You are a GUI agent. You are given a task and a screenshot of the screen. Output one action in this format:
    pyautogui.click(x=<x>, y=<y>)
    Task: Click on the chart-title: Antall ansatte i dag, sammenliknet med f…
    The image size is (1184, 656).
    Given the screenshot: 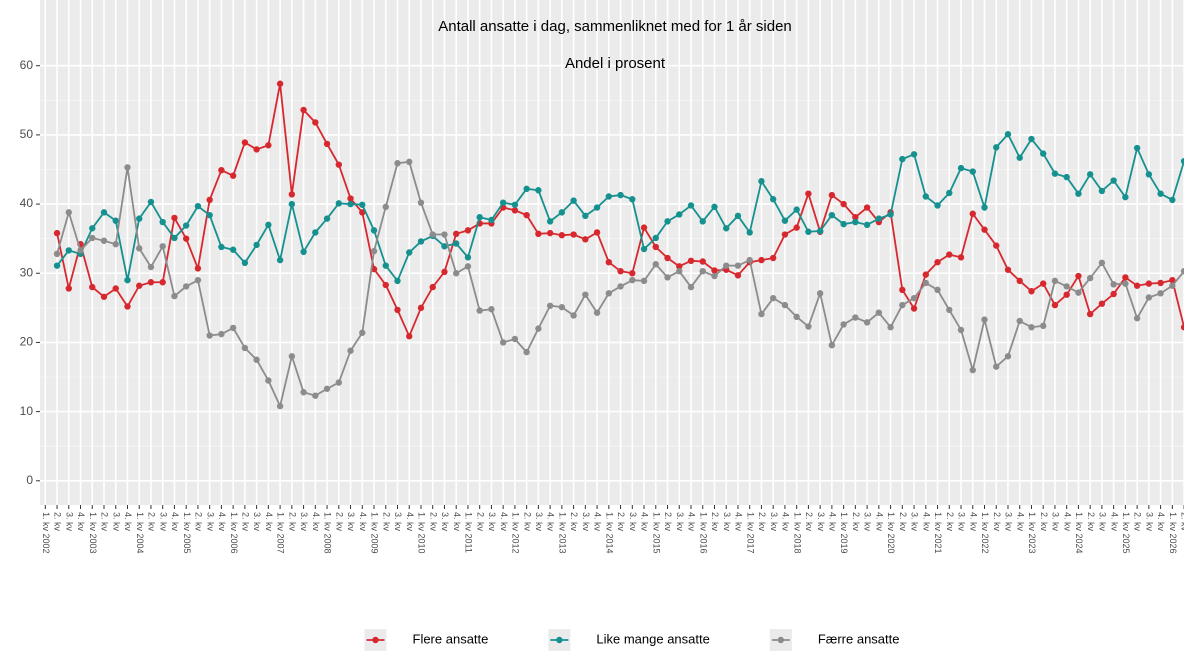 What is the action you would take?
    pyautogui.click(x=615, y=26)
    